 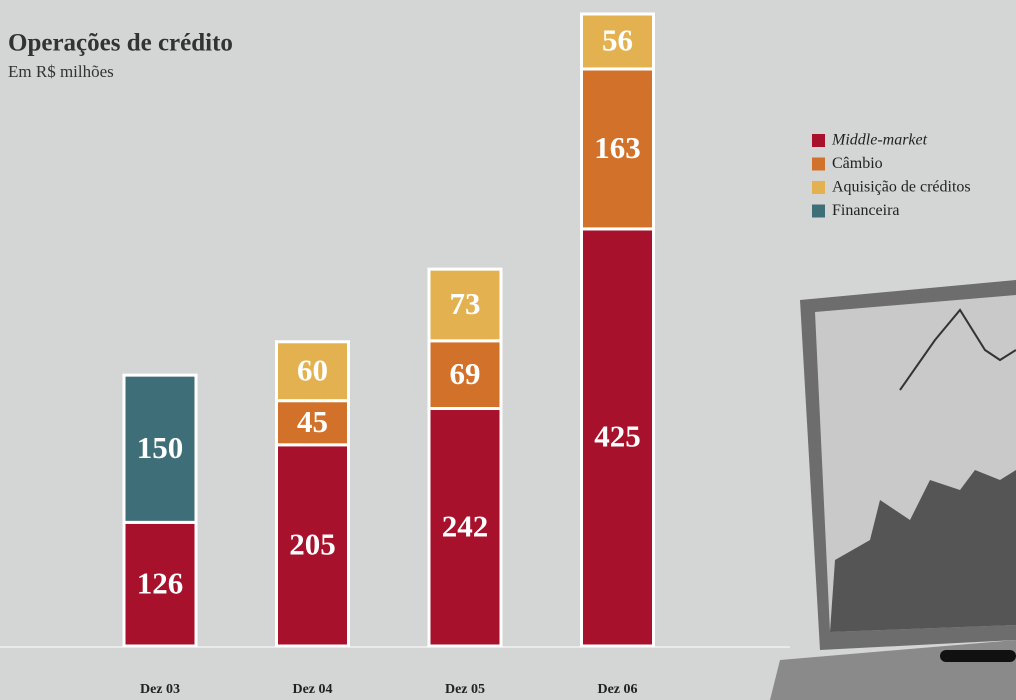 I want to click on x-tick-label: Dez 05, so click(x=465, y=689).